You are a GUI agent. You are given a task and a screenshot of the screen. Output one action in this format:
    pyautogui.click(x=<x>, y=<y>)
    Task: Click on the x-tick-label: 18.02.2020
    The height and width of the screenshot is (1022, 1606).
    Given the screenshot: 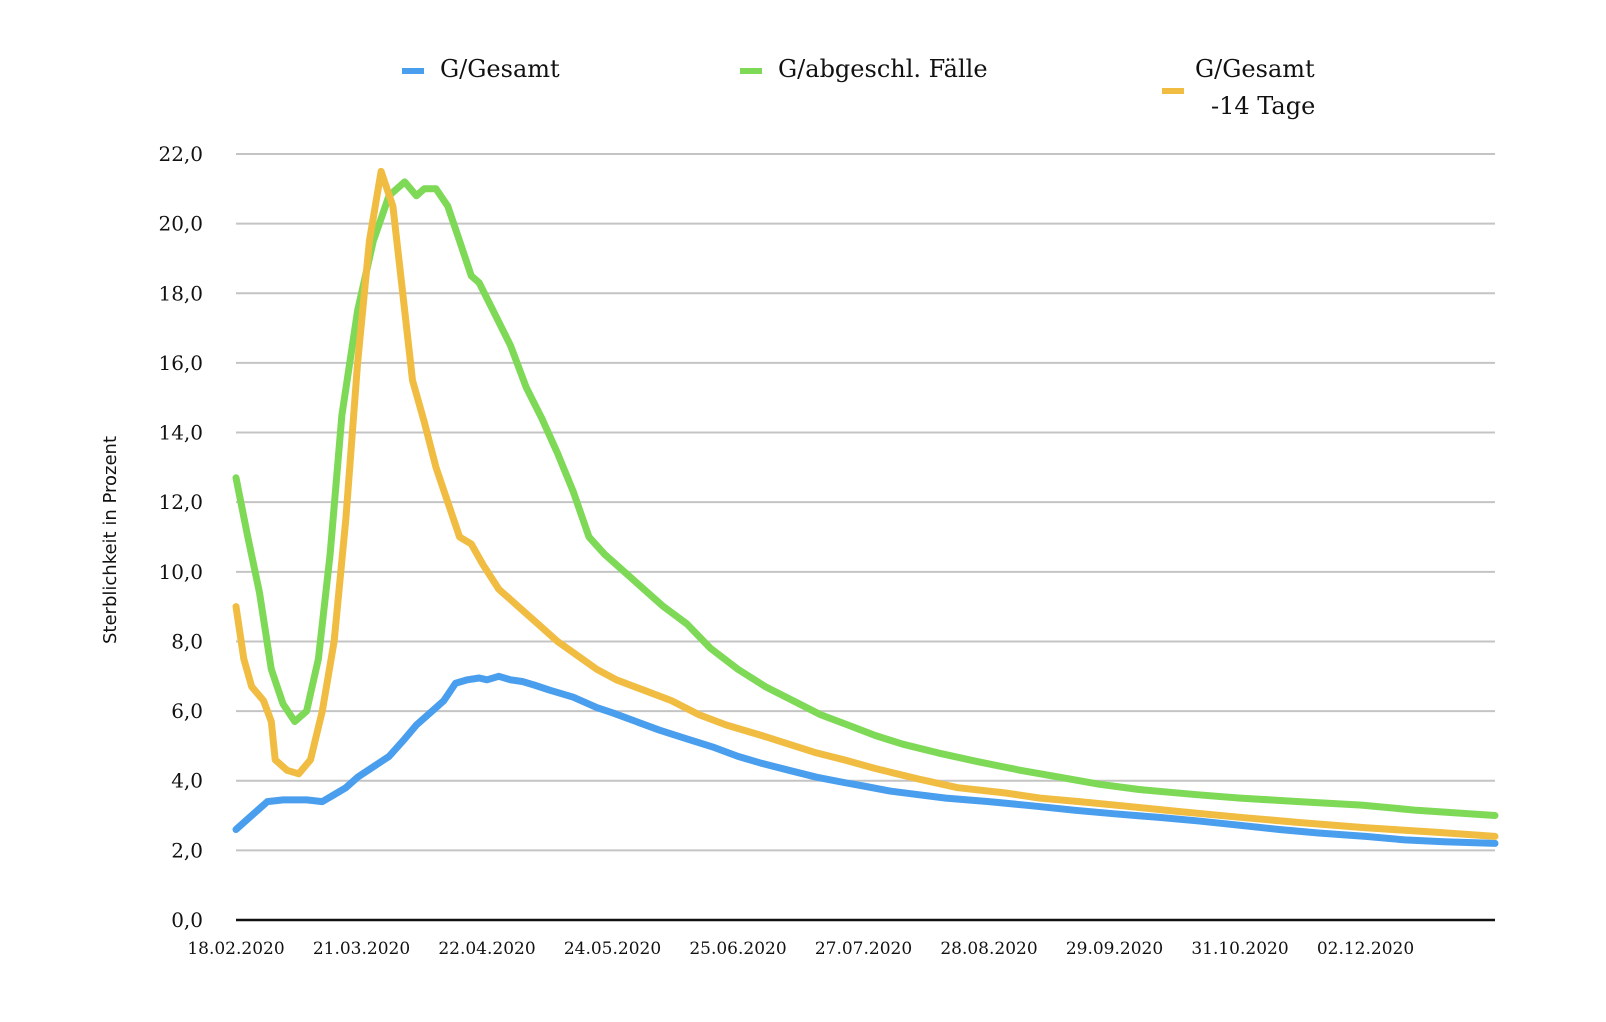 What is the action you would take?
    pyautogui.click(x=235, y=949)
    